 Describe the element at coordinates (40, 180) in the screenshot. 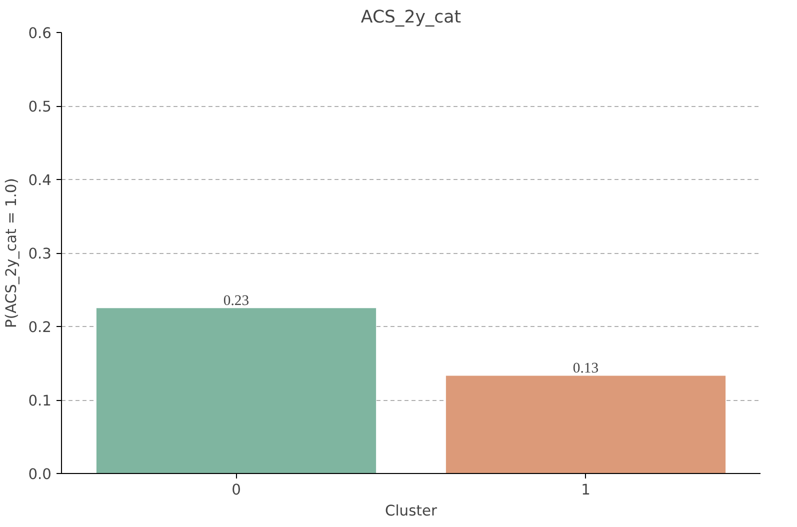

I see `y-tick-label: 0.4` at that location.